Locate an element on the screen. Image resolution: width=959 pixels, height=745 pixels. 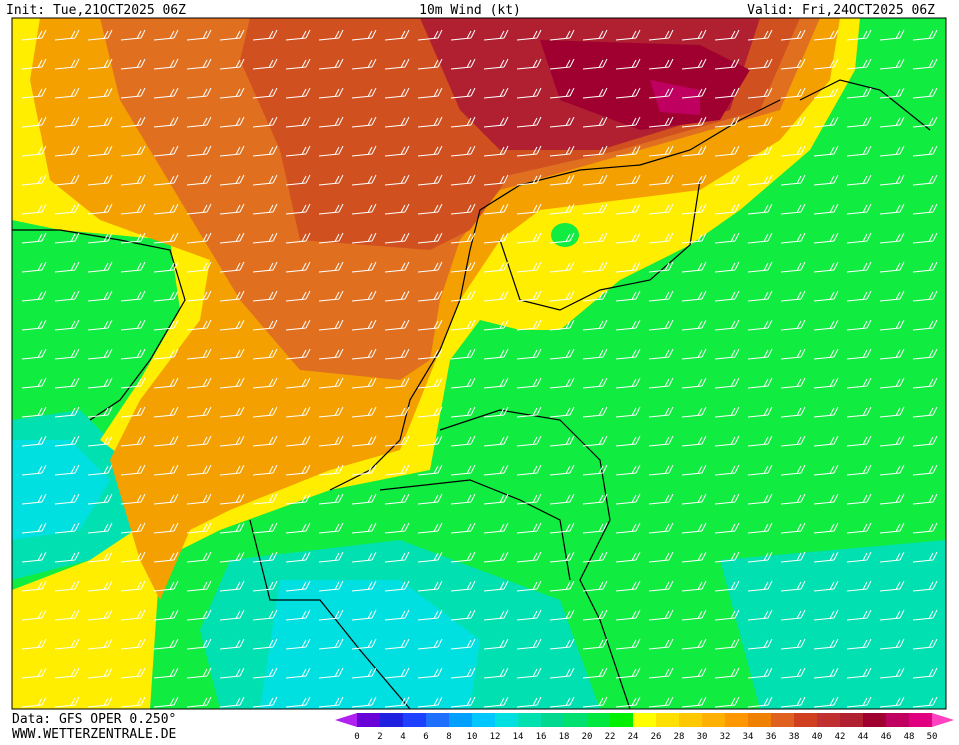
website: WWW.WETTERZENTRALE.DE is located at coordinates (94, 734).